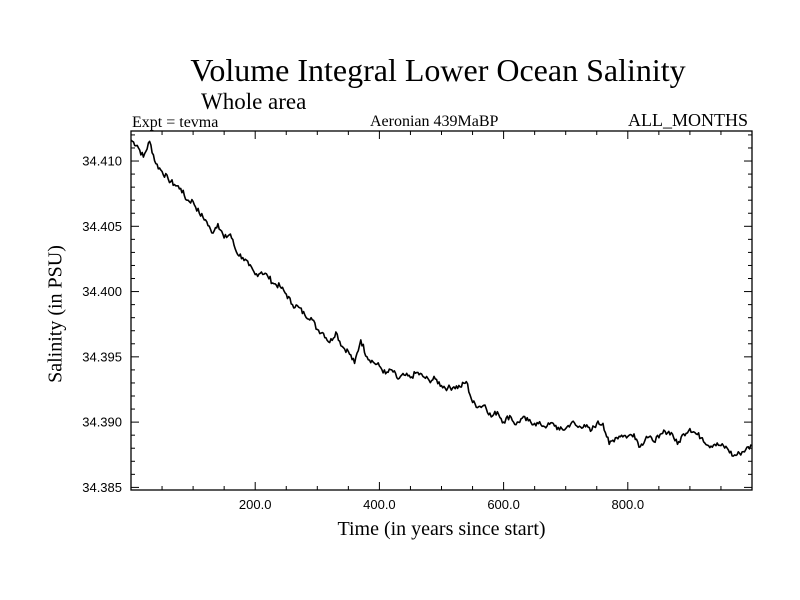 The image size is (800, 600). Describe the element at coordinates (102, 356) in the screenshot. I see `y-tick-label: 34.395` at that location.